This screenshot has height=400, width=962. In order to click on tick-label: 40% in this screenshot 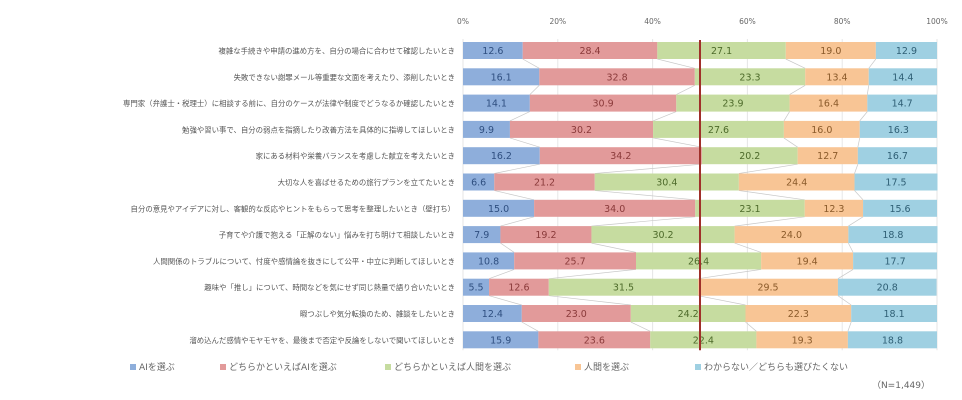, I will do `click(652, 21)`.